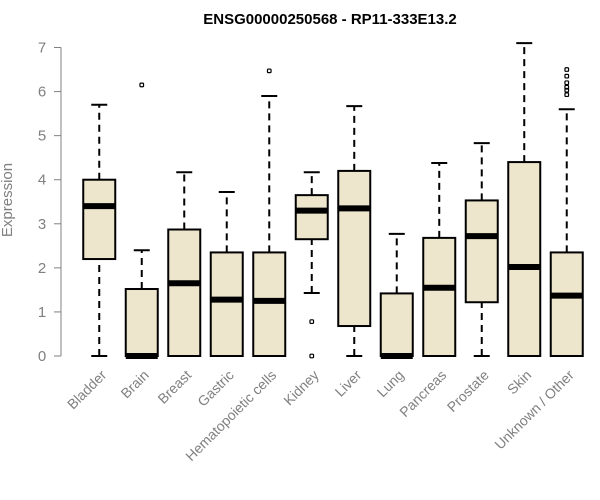 The height and width of the screenshot is (500, 600). I want to click on box-brain, so click(141, 220).